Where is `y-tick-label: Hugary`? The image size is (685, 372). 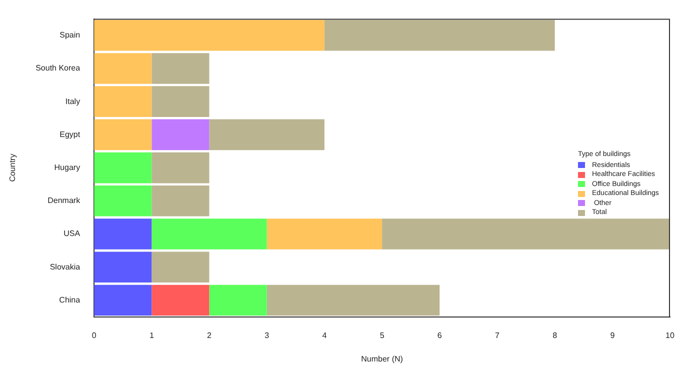 y-tick-label: Hugary is located at coordinates (67, 167).